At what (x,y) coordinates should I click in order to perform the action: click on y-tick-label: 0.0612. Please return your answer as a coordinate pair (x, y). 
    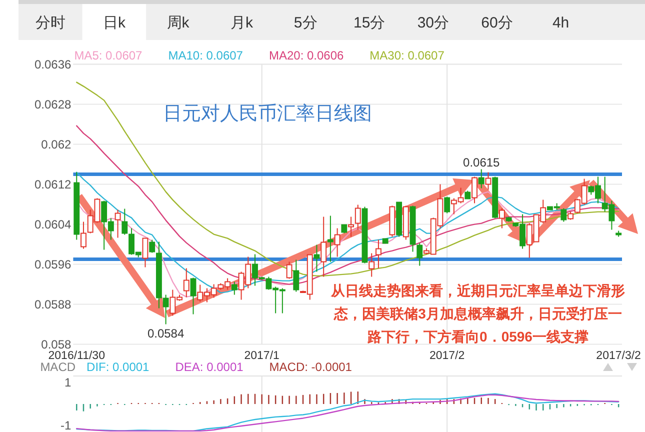
    Looking at the image, I should click on (53, 185).